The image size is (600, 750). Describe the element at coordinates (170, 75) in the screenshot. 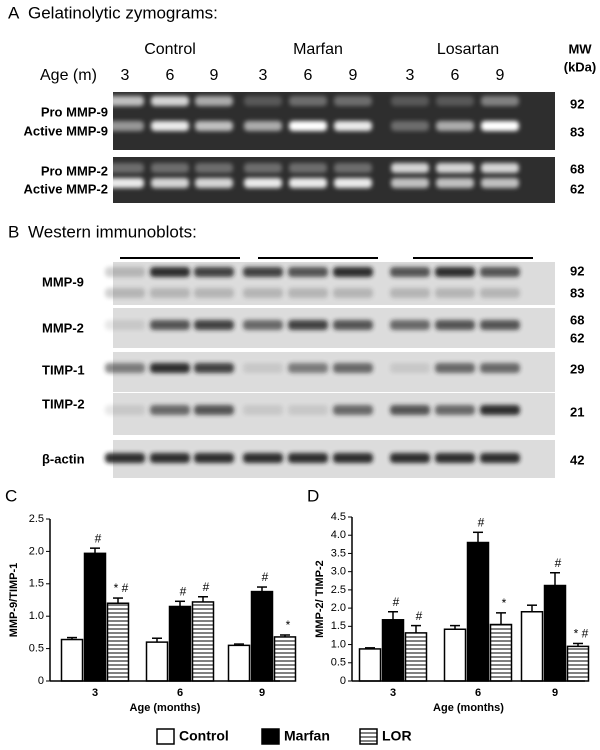

I see `lane-label: 6` at that location.